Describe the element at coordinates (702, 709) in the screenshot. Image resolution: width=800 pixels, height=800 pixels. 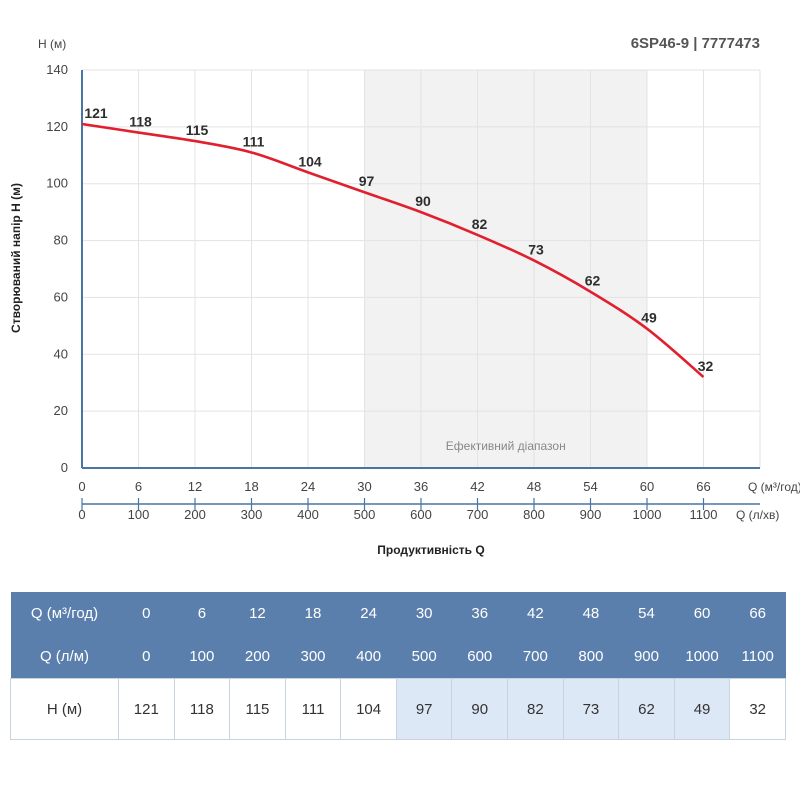
I see `table-cell: 49` at that location.